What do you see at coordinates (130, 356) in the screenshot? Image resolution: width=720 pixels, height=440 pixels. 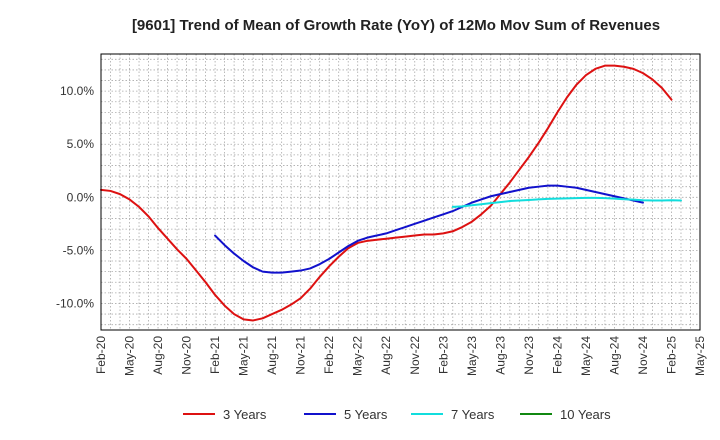 I see `x-tick-label: May-20` at bounding box center [130, 356].